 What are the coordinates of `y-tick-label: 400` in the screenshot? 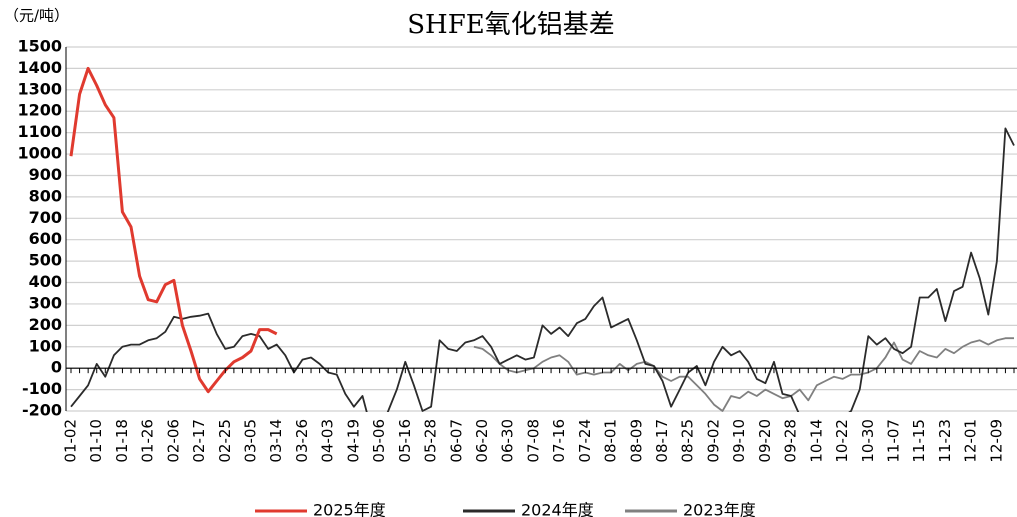 It's located at (45, 281).